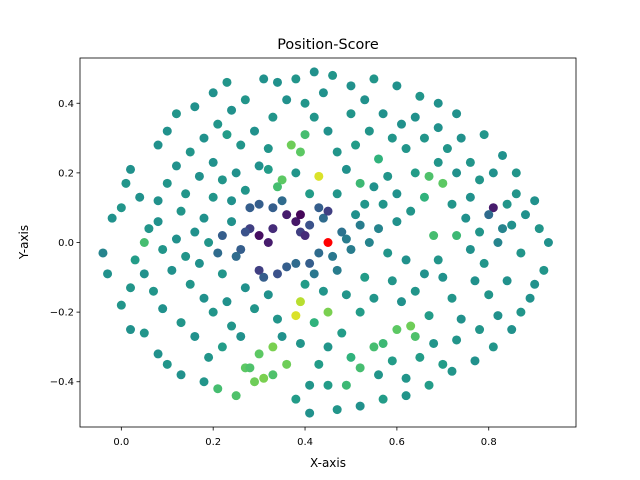  What do you see at coordinates (65, 243) in the screenshot?
I see `y-axis-ticks: −0.4 −0.2 0.0 0.2 0.4` at bounding box center [65, 243].